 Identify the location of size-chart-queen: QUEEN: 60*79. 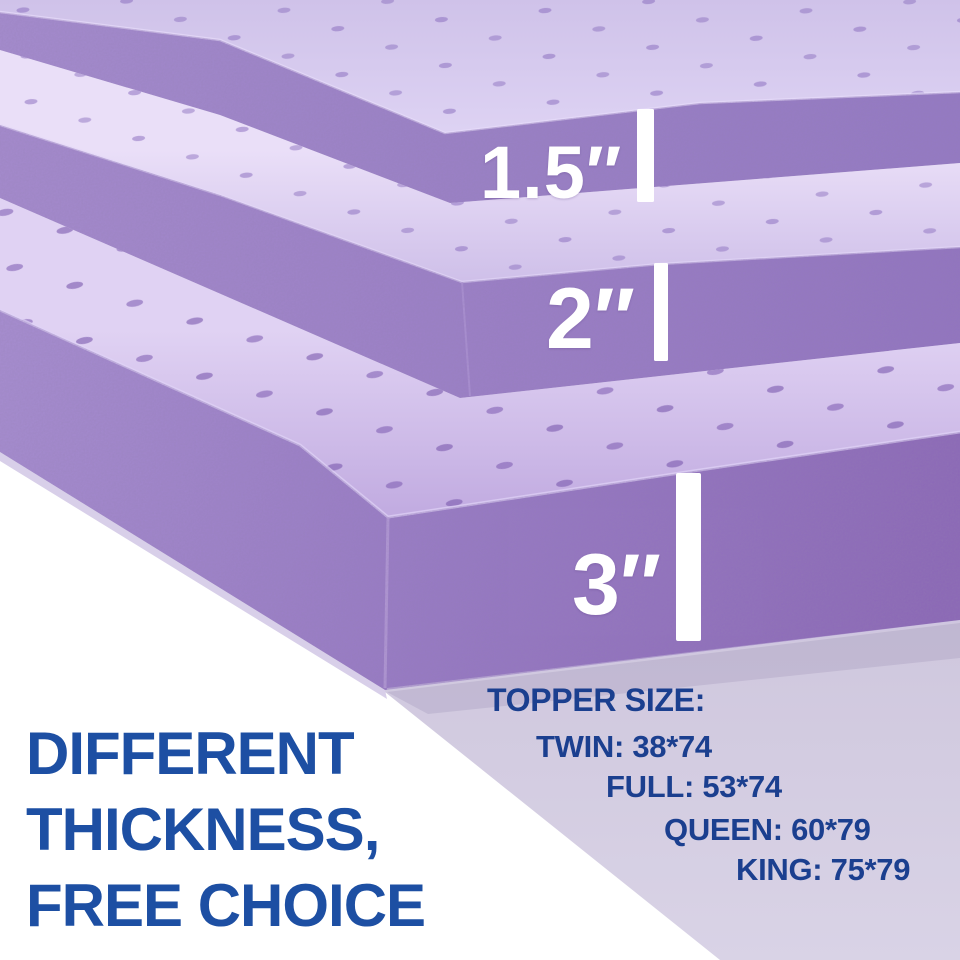
(767, 829).